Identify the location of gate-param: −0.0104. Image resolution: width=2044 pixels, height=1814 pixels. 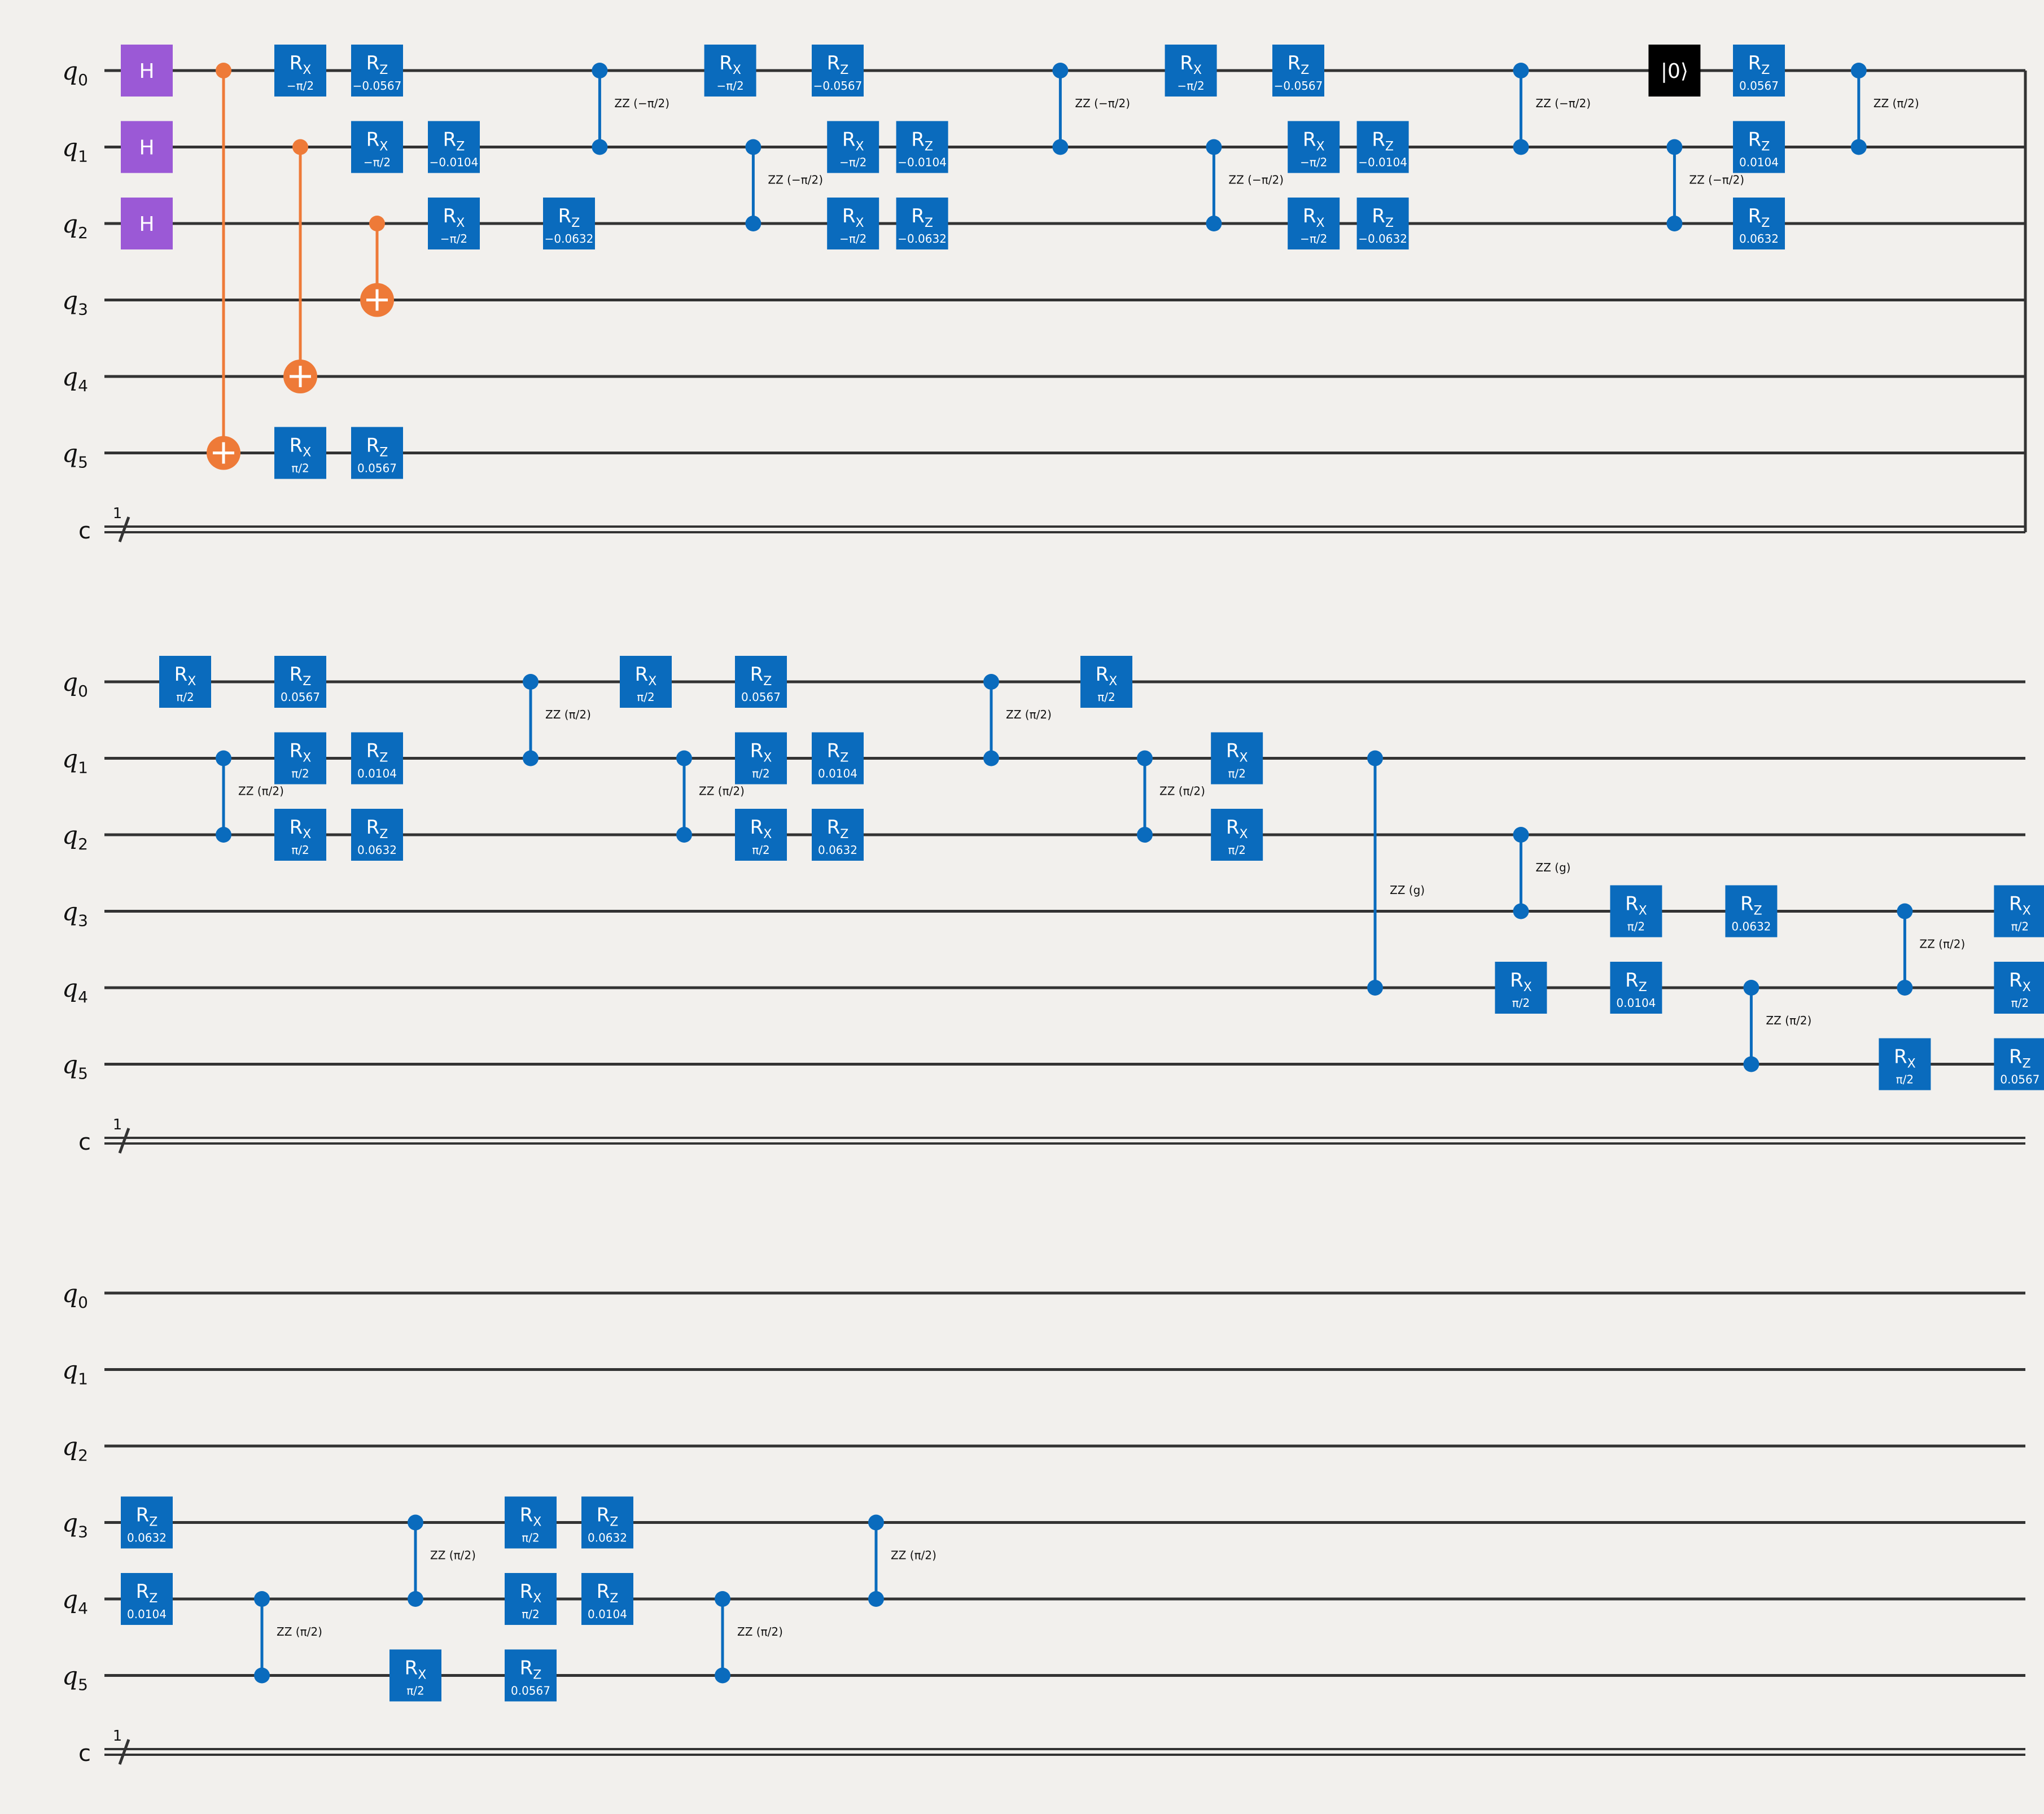
(922, 162).